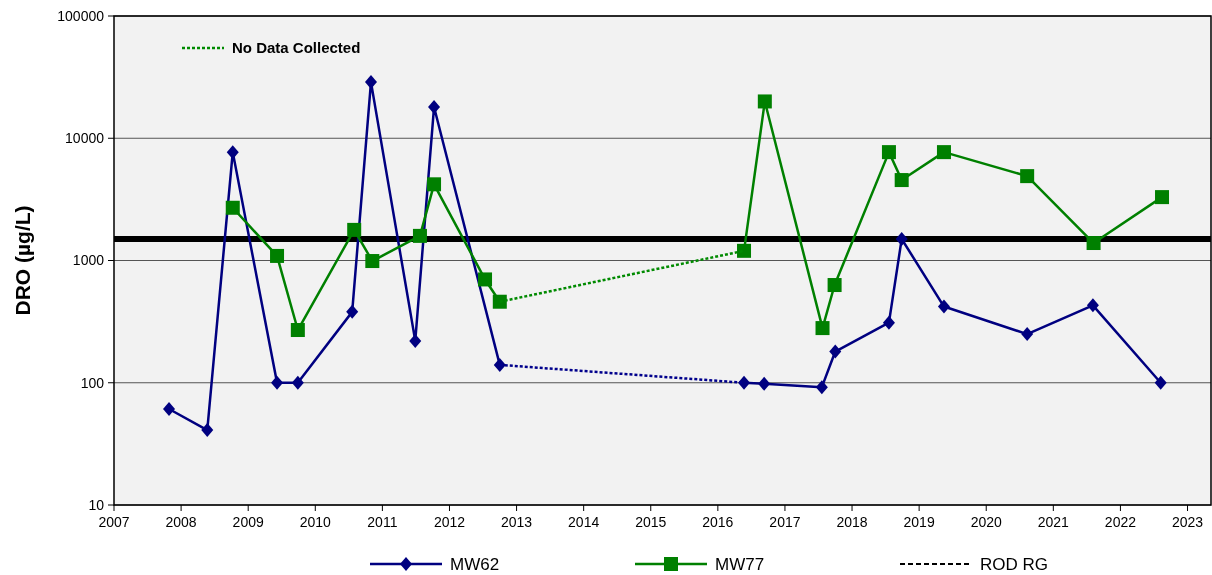 The height and width of the screenshot is (575, 1212). What do you see at coordinates (475, 564) in the screenshot?
I see `legend-label: MW62` at bounding box center [475, 564].